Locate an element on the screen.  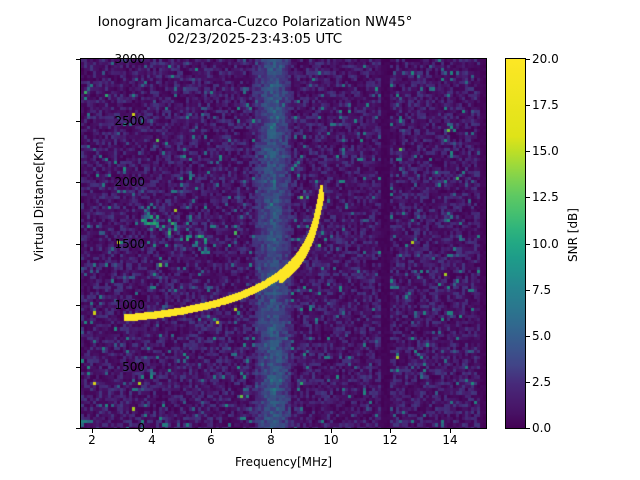
y-tick-label: 1000 is located at coordinates (129, 305).